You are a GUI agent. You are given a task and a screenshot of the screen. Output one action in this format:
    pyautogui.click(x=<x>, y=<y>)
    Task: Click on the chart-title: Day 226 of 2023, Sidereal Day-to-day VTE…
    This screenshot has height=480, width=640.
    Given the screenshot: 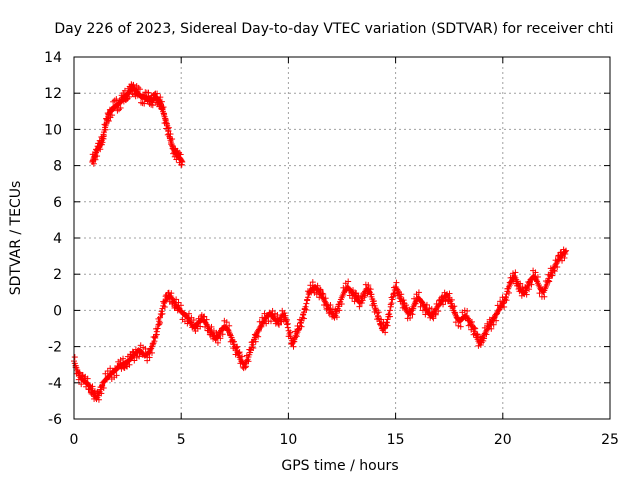 What is the action you would take?
    pyautogui.click(x=333, y=29)
    